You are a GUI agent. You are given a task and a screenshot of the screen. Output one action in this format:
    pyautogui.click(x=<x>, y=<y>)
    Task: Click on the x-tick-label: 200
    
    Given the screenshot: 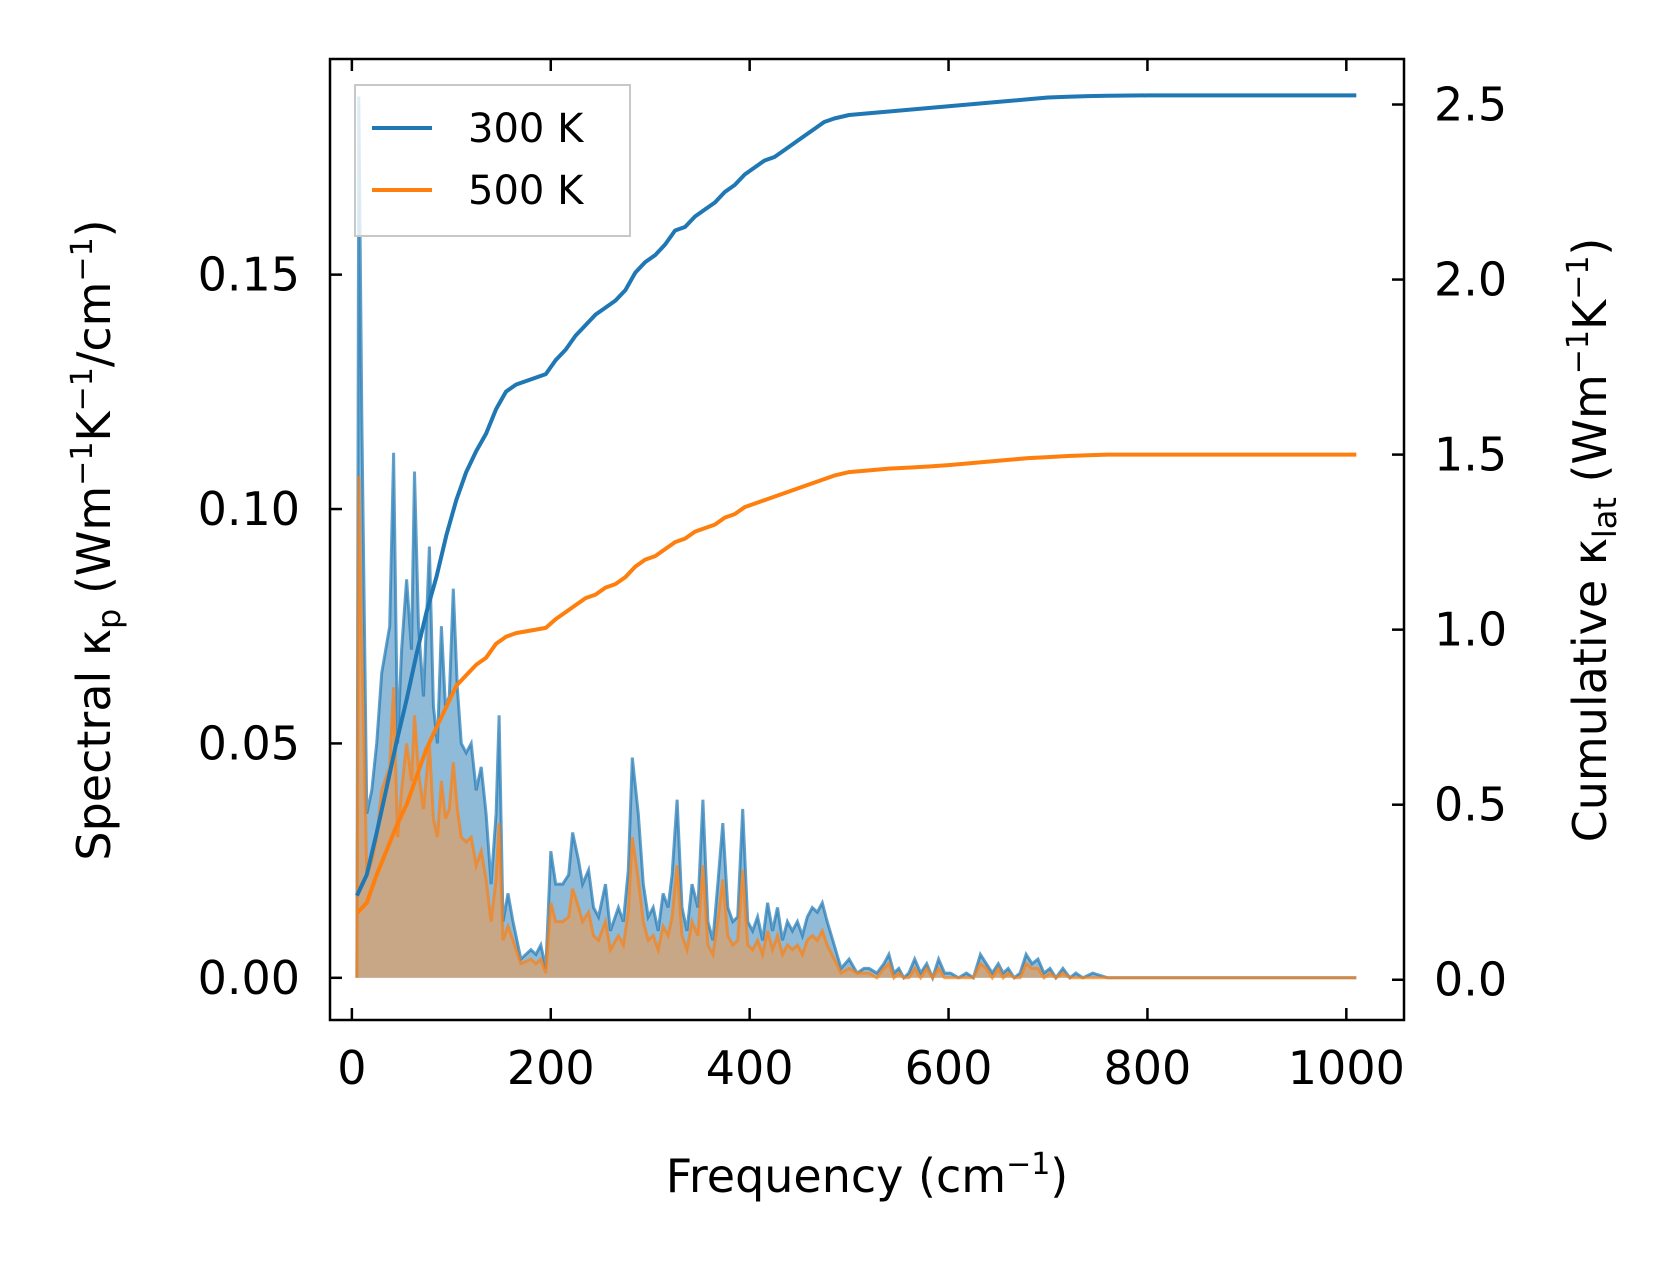 What is the action you would take?
    pyautogui.click(x=551, y=1068)
    